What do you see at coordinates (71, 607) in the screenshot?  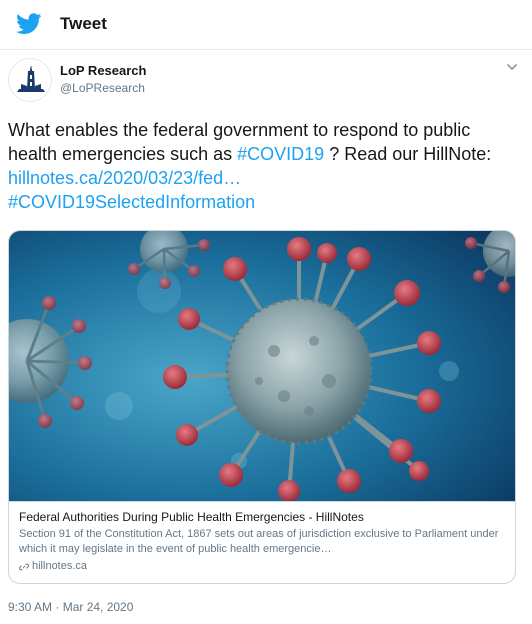 I see `tweet-timestamp: 9:30 AM · Mar 24, 2020` at bounding box center [71, 607].